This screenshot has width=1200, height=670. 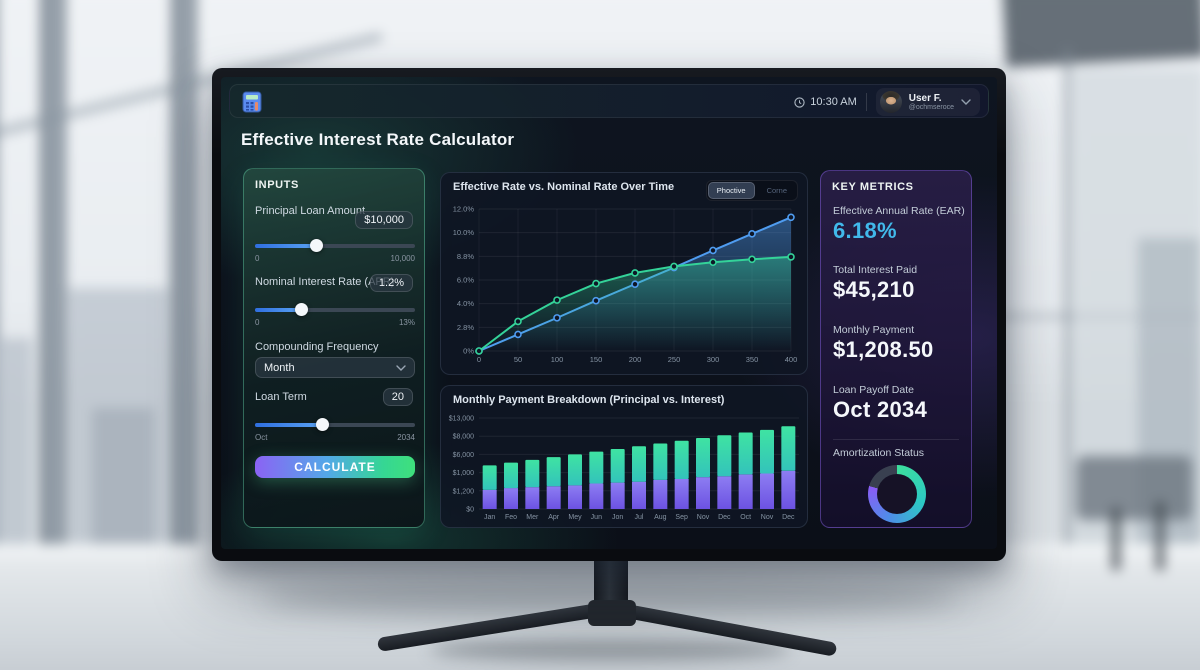 I want to click on total-interest-value: $45,210, so click(x=874, y=289).